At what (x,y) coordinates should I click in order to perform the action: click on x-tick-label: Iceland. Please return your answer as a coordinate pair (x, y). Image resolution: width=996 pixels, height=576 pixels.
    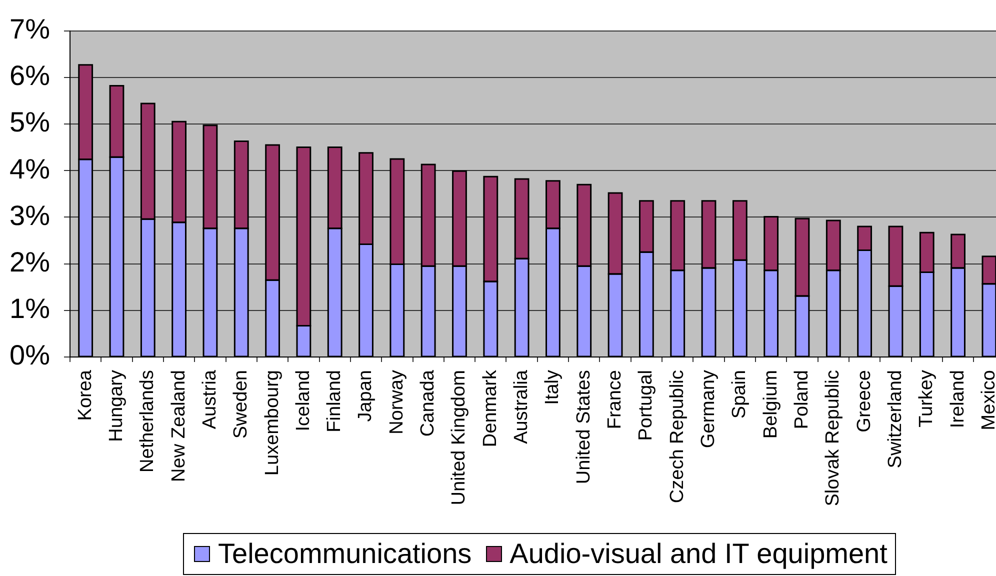
    Looking at the image, I should click on (303, 401).